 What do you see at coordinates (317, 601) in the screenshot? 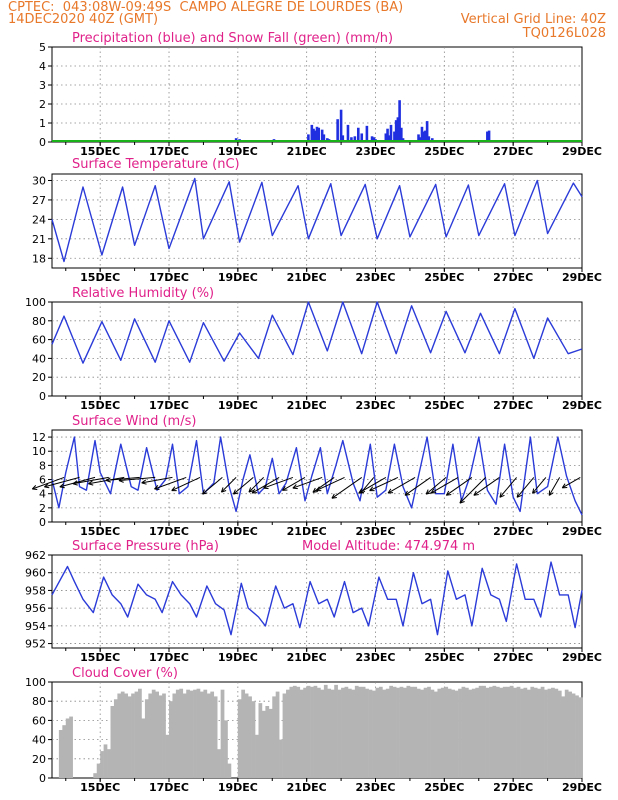
I see `plot-frame` at bounding box center [317, 601].